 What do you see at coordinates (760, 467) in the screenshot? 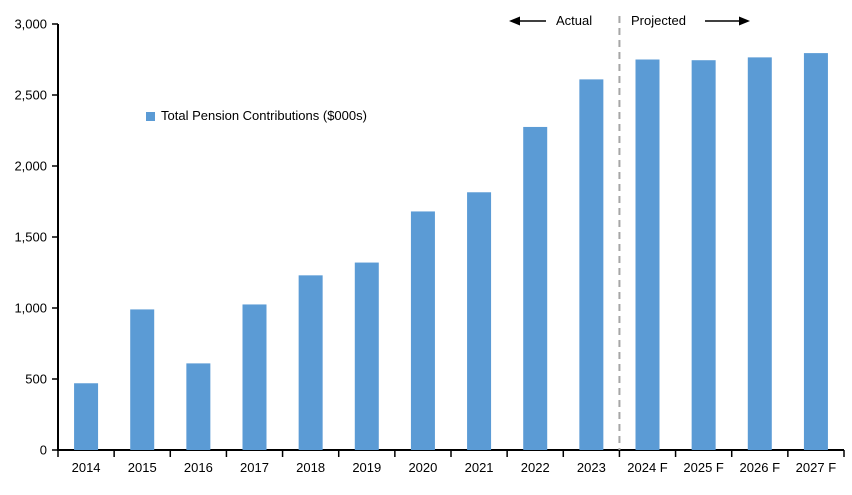
I see `x-axis-tick-label: 2026 F` at bounding box center [760, 467].